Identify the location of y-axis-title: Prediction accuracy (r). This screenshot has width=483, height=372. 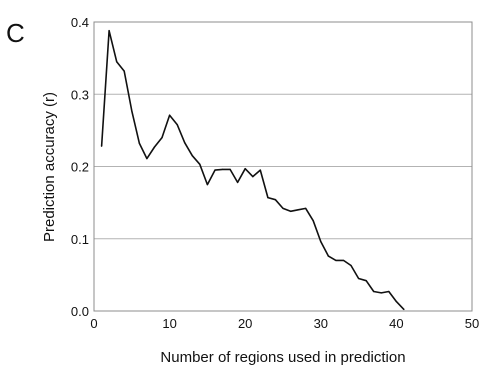
(49, 167).